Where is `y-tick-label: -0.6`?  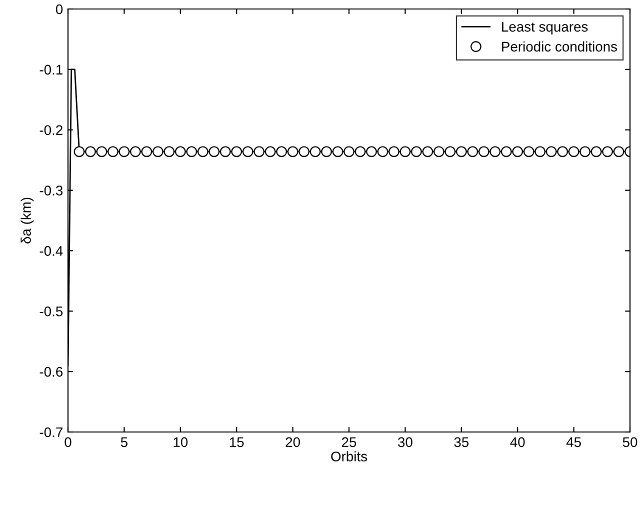
y-tick-label: -0.6 is located at coordinates (51, 371).